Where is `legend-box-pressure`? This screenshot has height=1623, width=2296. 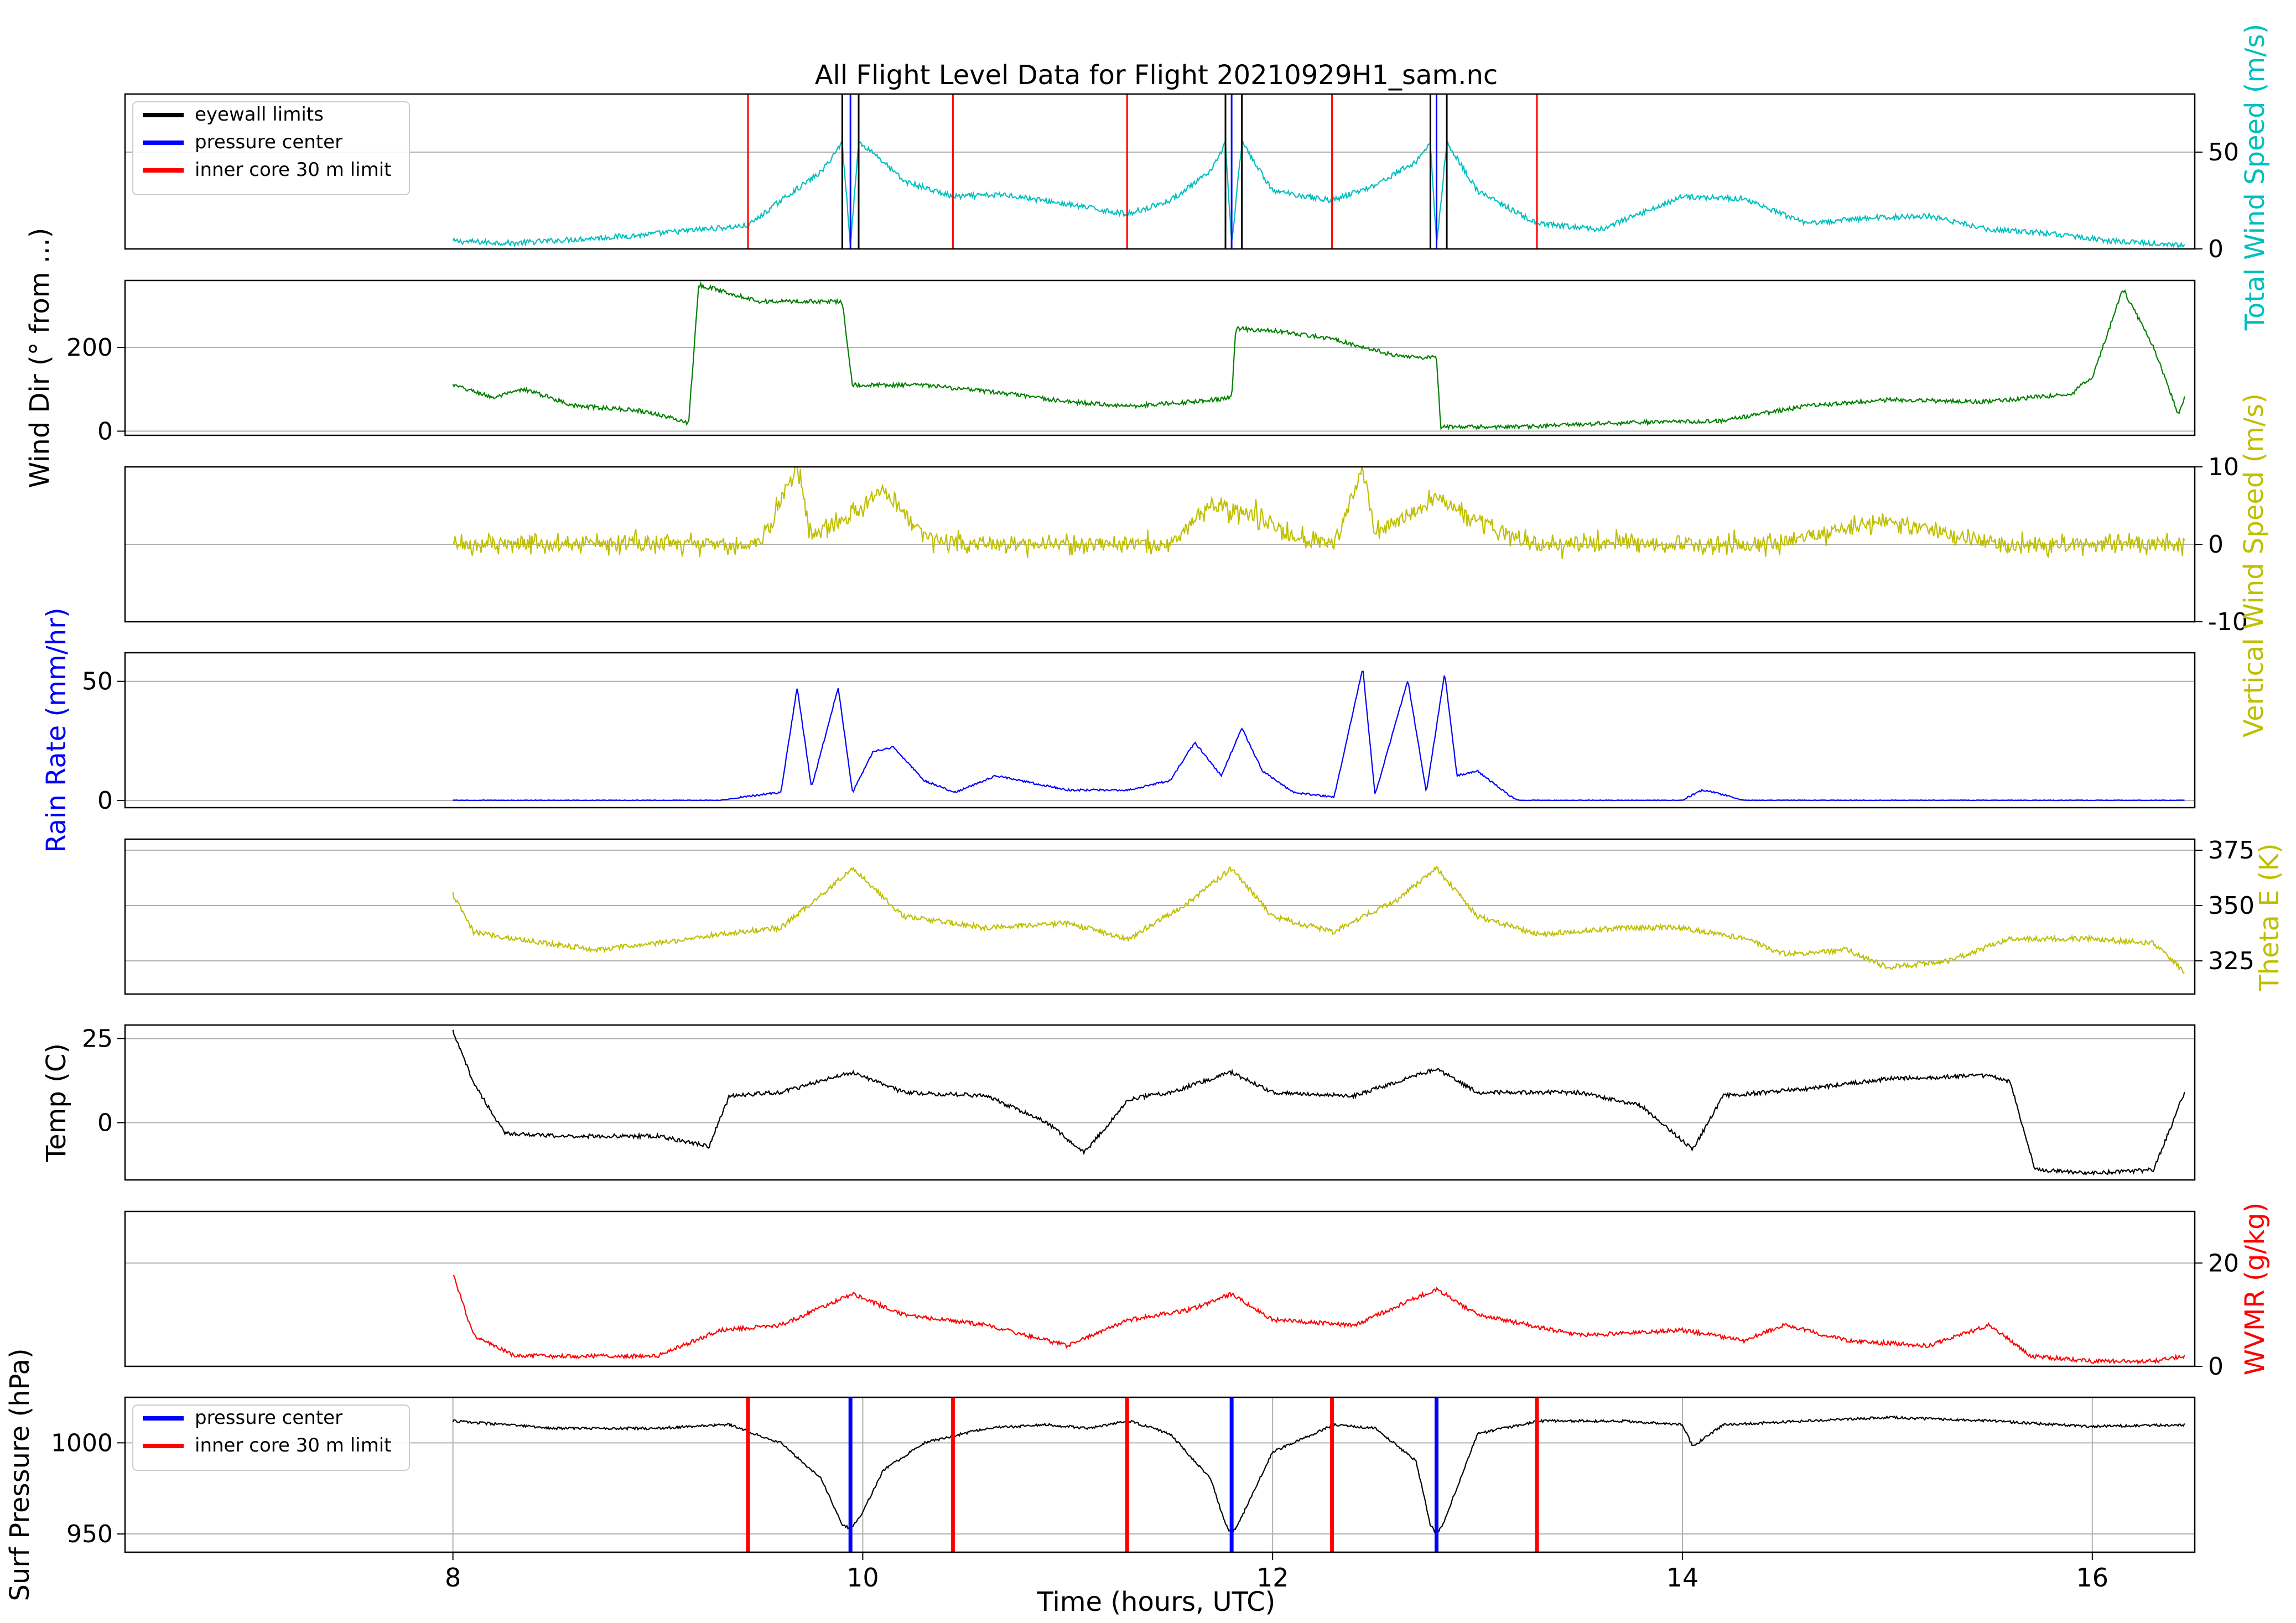 legend-box-pressure is located at coordinates (271, 1437).